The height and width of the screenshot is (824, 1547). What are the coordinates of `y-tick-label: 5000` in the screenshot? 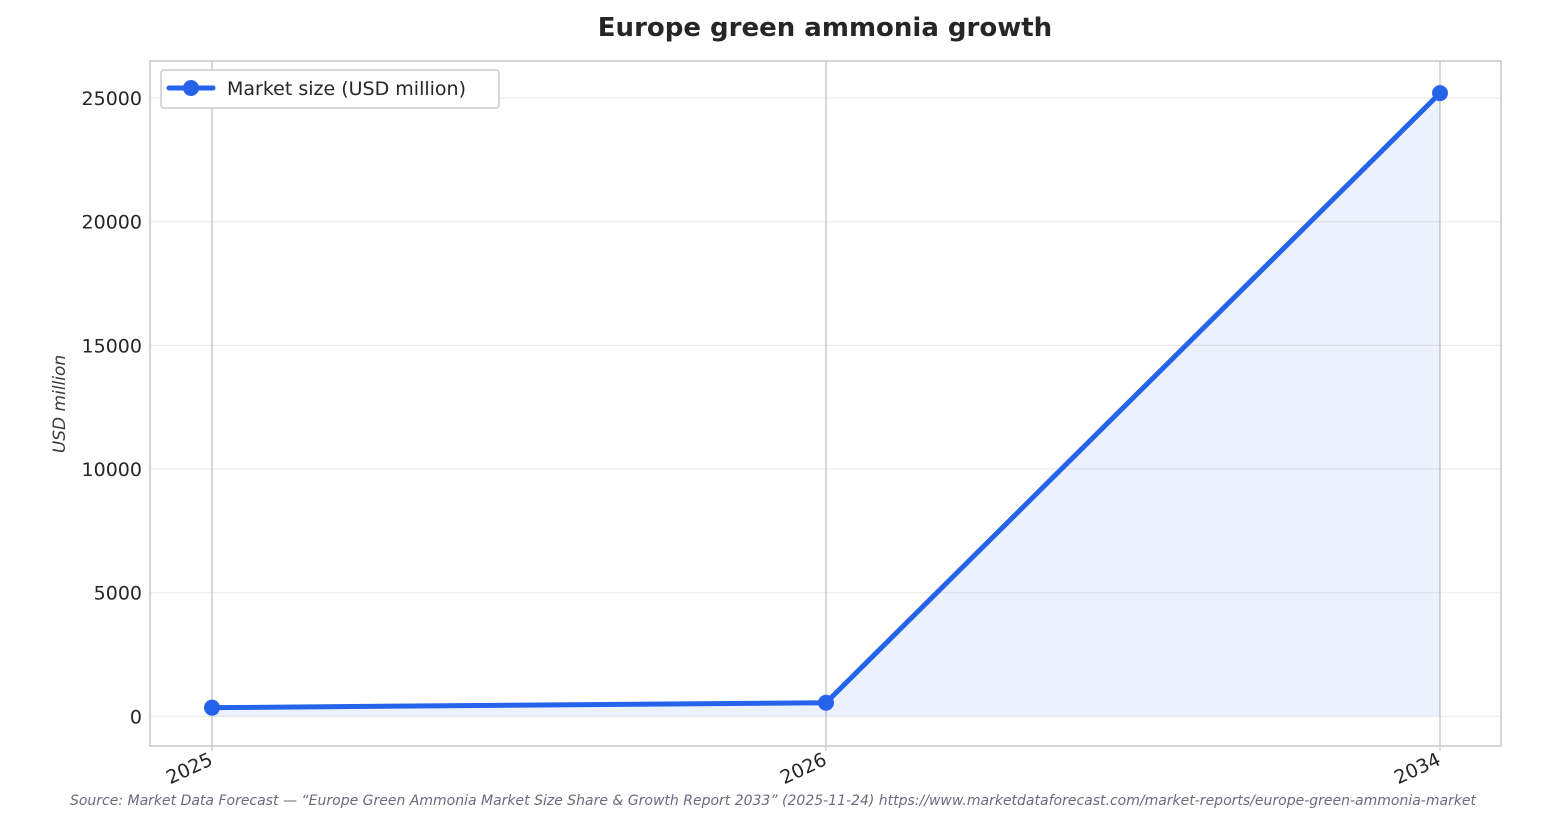 It's located at (118, 594).